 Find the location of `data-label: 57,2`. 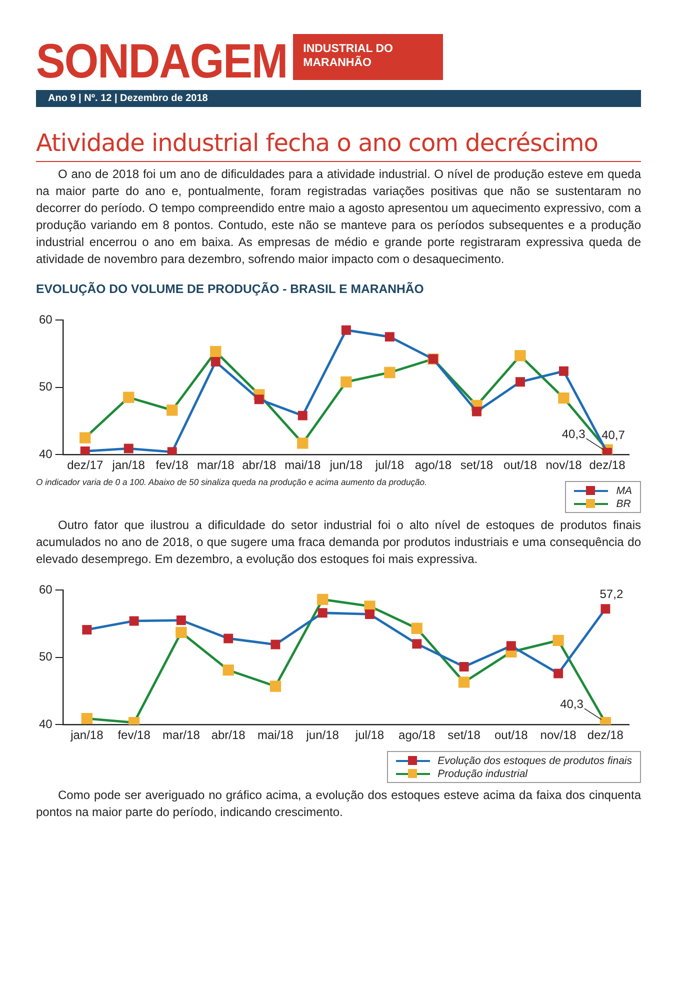

data-label: 57,2 is located at coordinates (612, 594).